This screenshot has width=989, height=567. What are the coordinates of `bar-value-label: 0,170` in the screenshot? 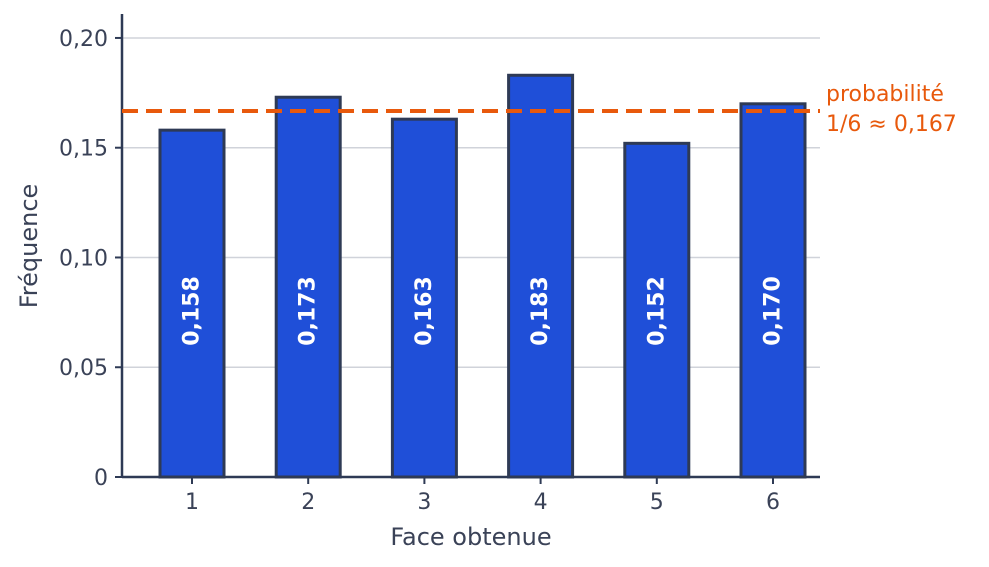 It's located at (773, 311).